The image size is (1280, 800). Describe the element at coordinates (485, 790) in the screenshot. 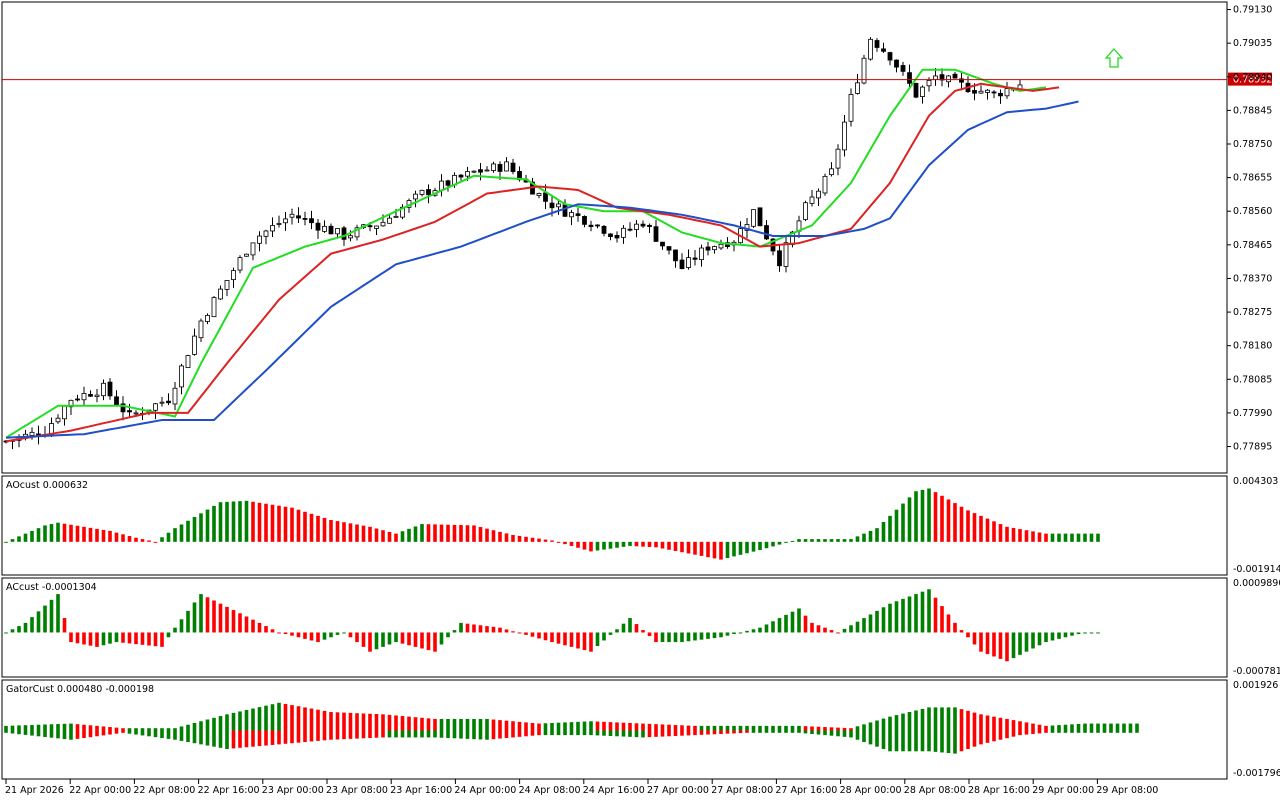

I see `x-tick-label: 24 Apr 00:00` at that location.